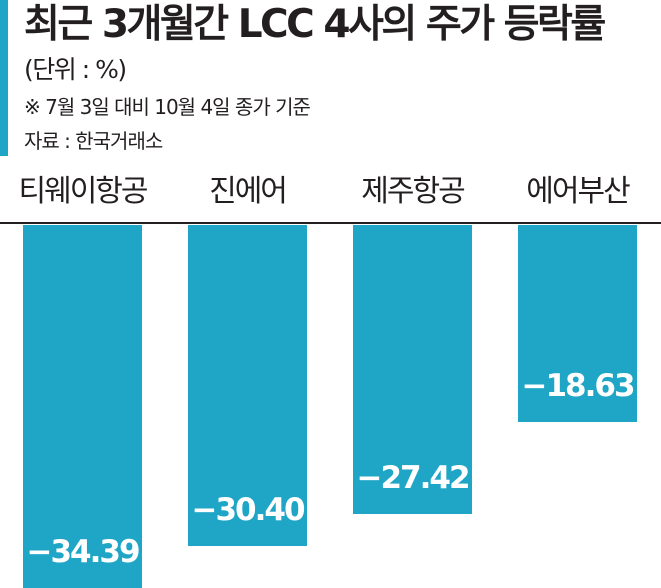 Image resolution: width=661 pixels, height=588 pixels. Describe the element at coordinates (75, 69) in the screenshot. I see `unit-label: (단위 : %)` at that location.